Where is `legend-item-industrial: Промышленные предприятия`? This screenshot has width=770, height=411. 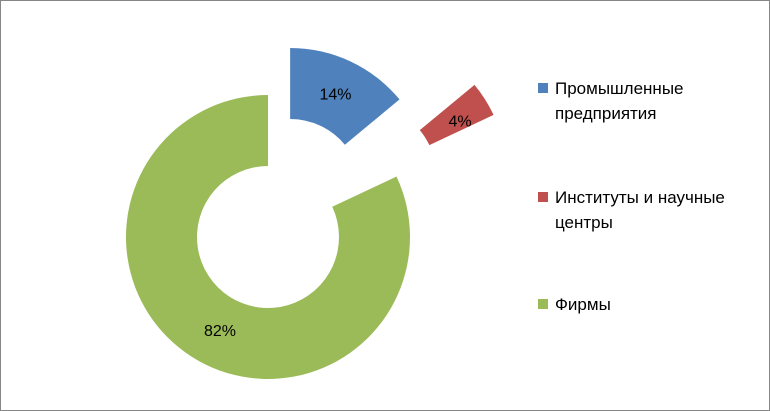 legend-item-industrial: Промышленные предприятия is located at coordinates (650, 101).